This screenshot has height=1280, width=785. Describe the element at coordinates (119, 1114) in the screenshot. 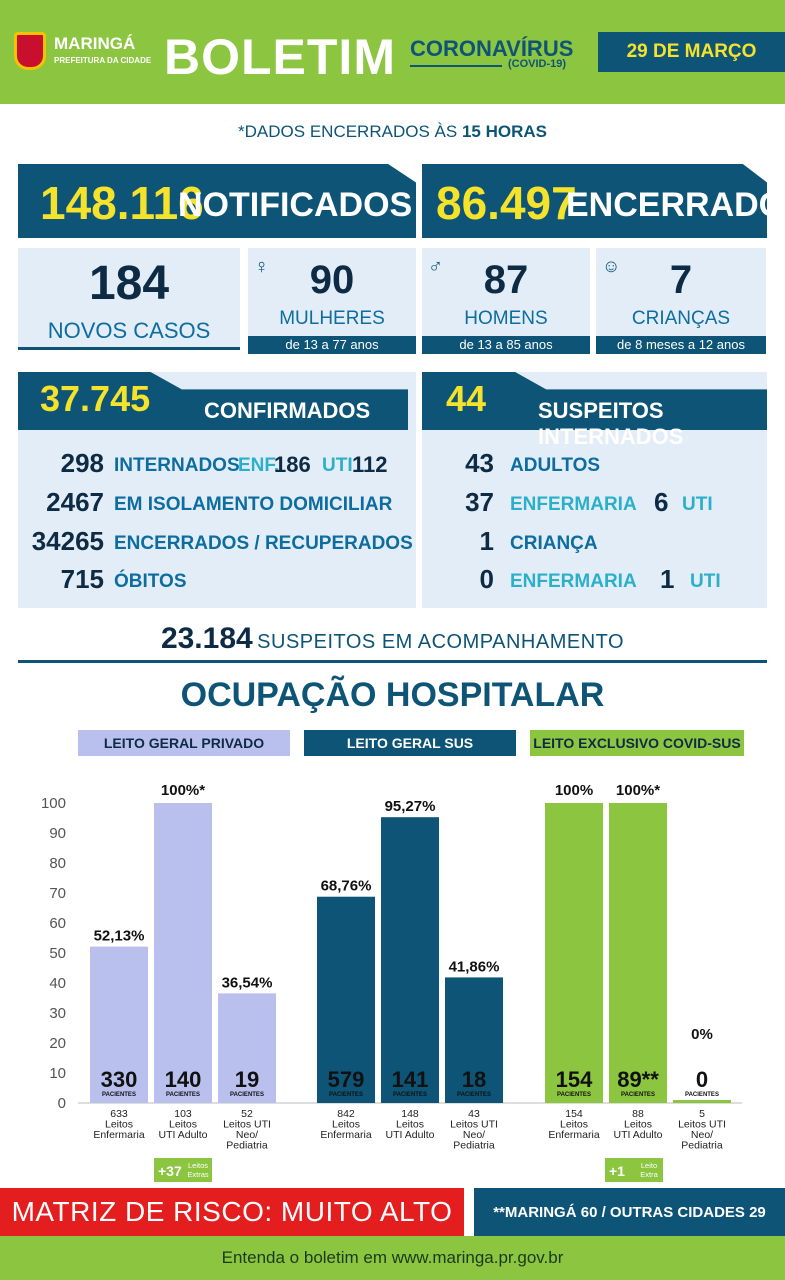

I see `category-label: 633` at that location.